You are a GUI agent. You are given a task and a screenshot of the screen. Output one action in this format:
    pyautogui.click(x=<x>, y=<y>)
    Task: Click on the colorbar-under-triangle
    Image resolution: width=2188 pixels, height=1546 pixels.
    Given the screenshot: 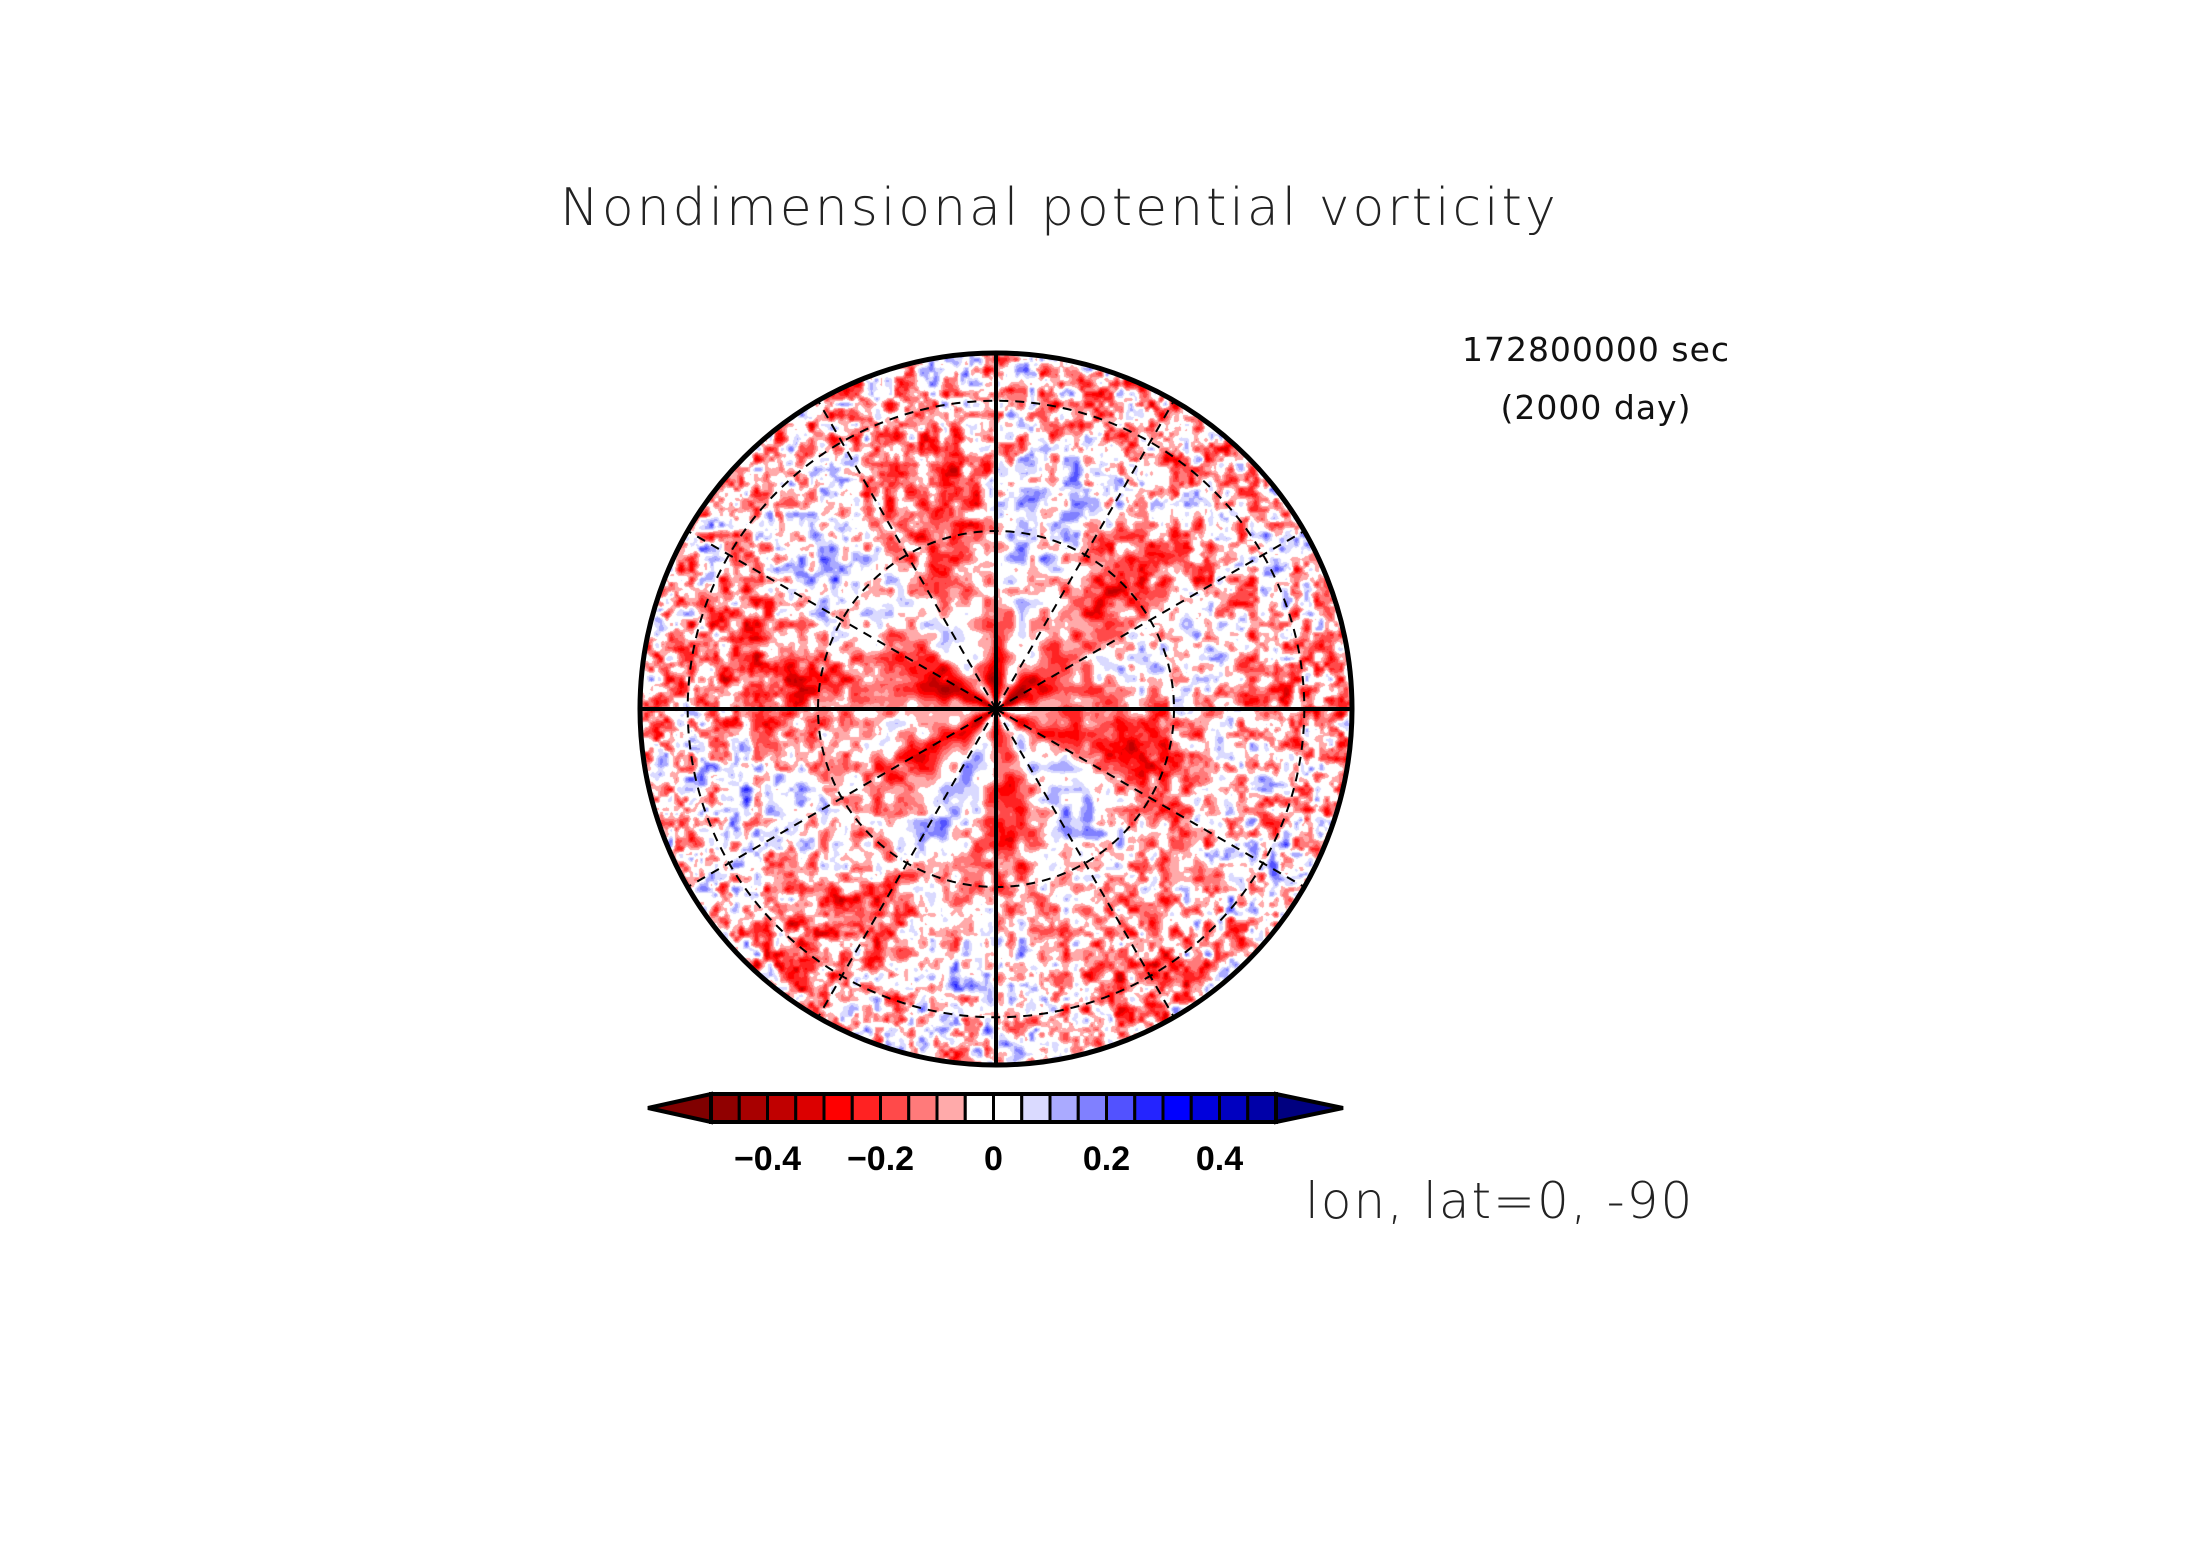 What is the action you would take?
    pyautogui.click(x=680, y=1108)
    